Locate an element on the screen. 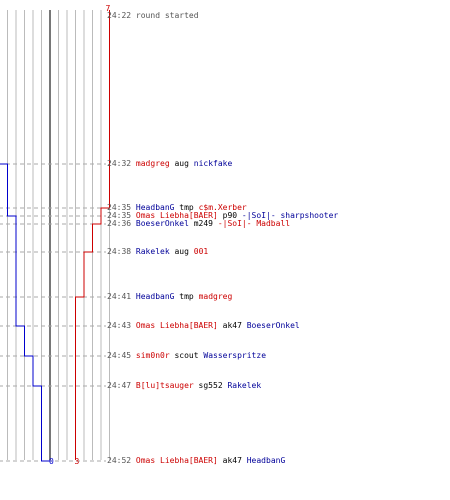 This screenshot has height=500, width=450. event-row: 24:45 sim0n0r scout Wasserspritze is located at coordinates (186, 356).